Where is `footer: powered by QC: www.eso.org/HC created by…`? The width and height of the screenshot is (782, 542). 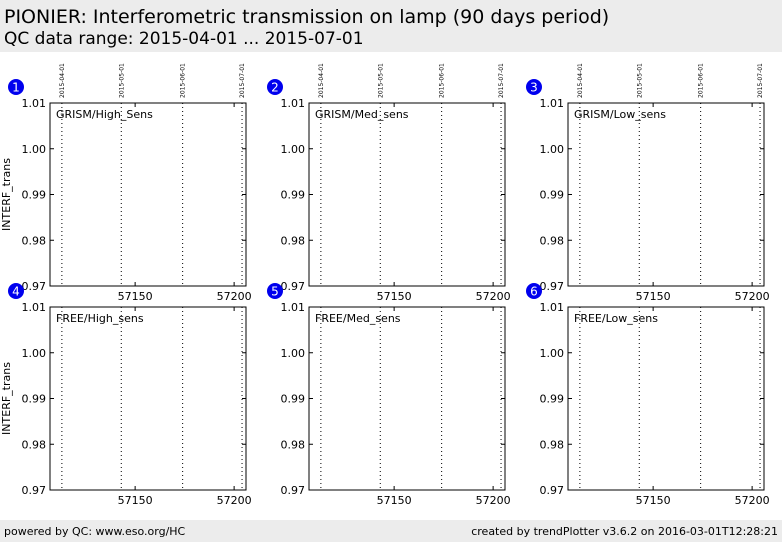
footer: powered by QC: www.eso.org/HC created by… is located at coordinates (391, 531).